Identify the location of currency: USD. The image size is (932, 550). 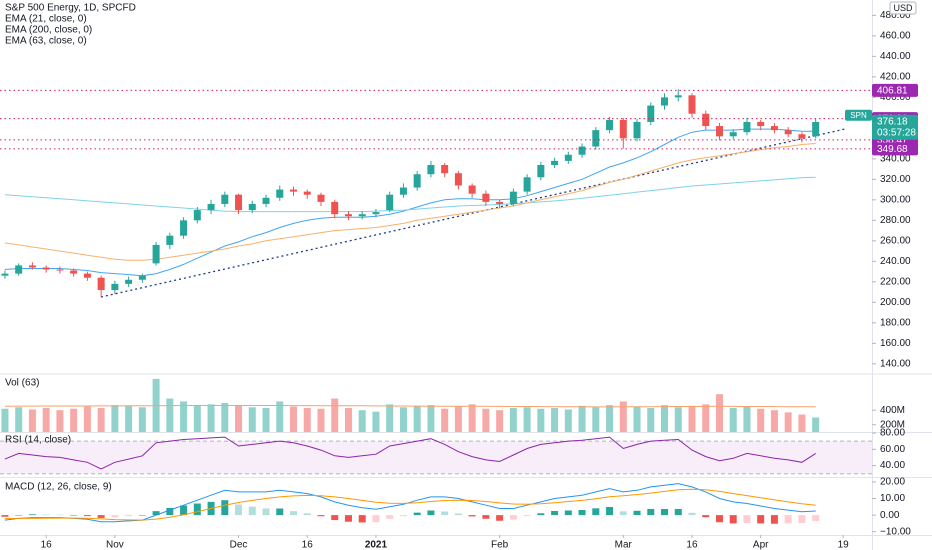
(903, 8).